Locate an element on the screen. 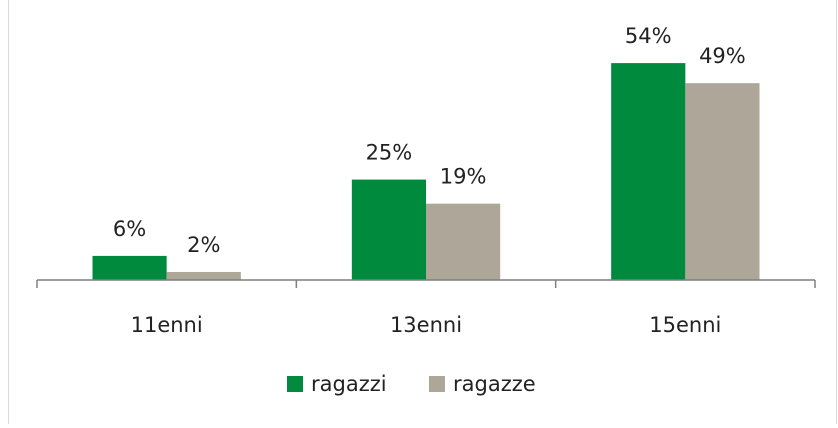 The height and width of the screenshot is (428, 838). data-label: 49% is located at coordinates (722, 56).